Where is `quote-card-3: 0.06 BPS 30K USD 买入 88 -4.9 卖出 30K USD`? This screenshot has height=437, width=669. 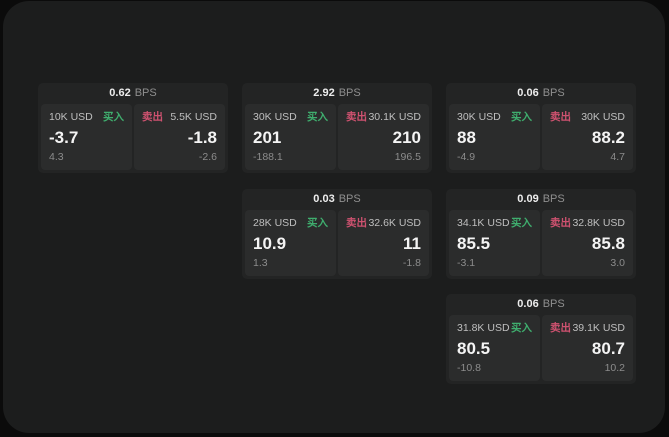 quote-card-3: 0.06 BPS 30K USD 买入 88 -4.9 卖出 30K USD is located at coordinates (541, 128).